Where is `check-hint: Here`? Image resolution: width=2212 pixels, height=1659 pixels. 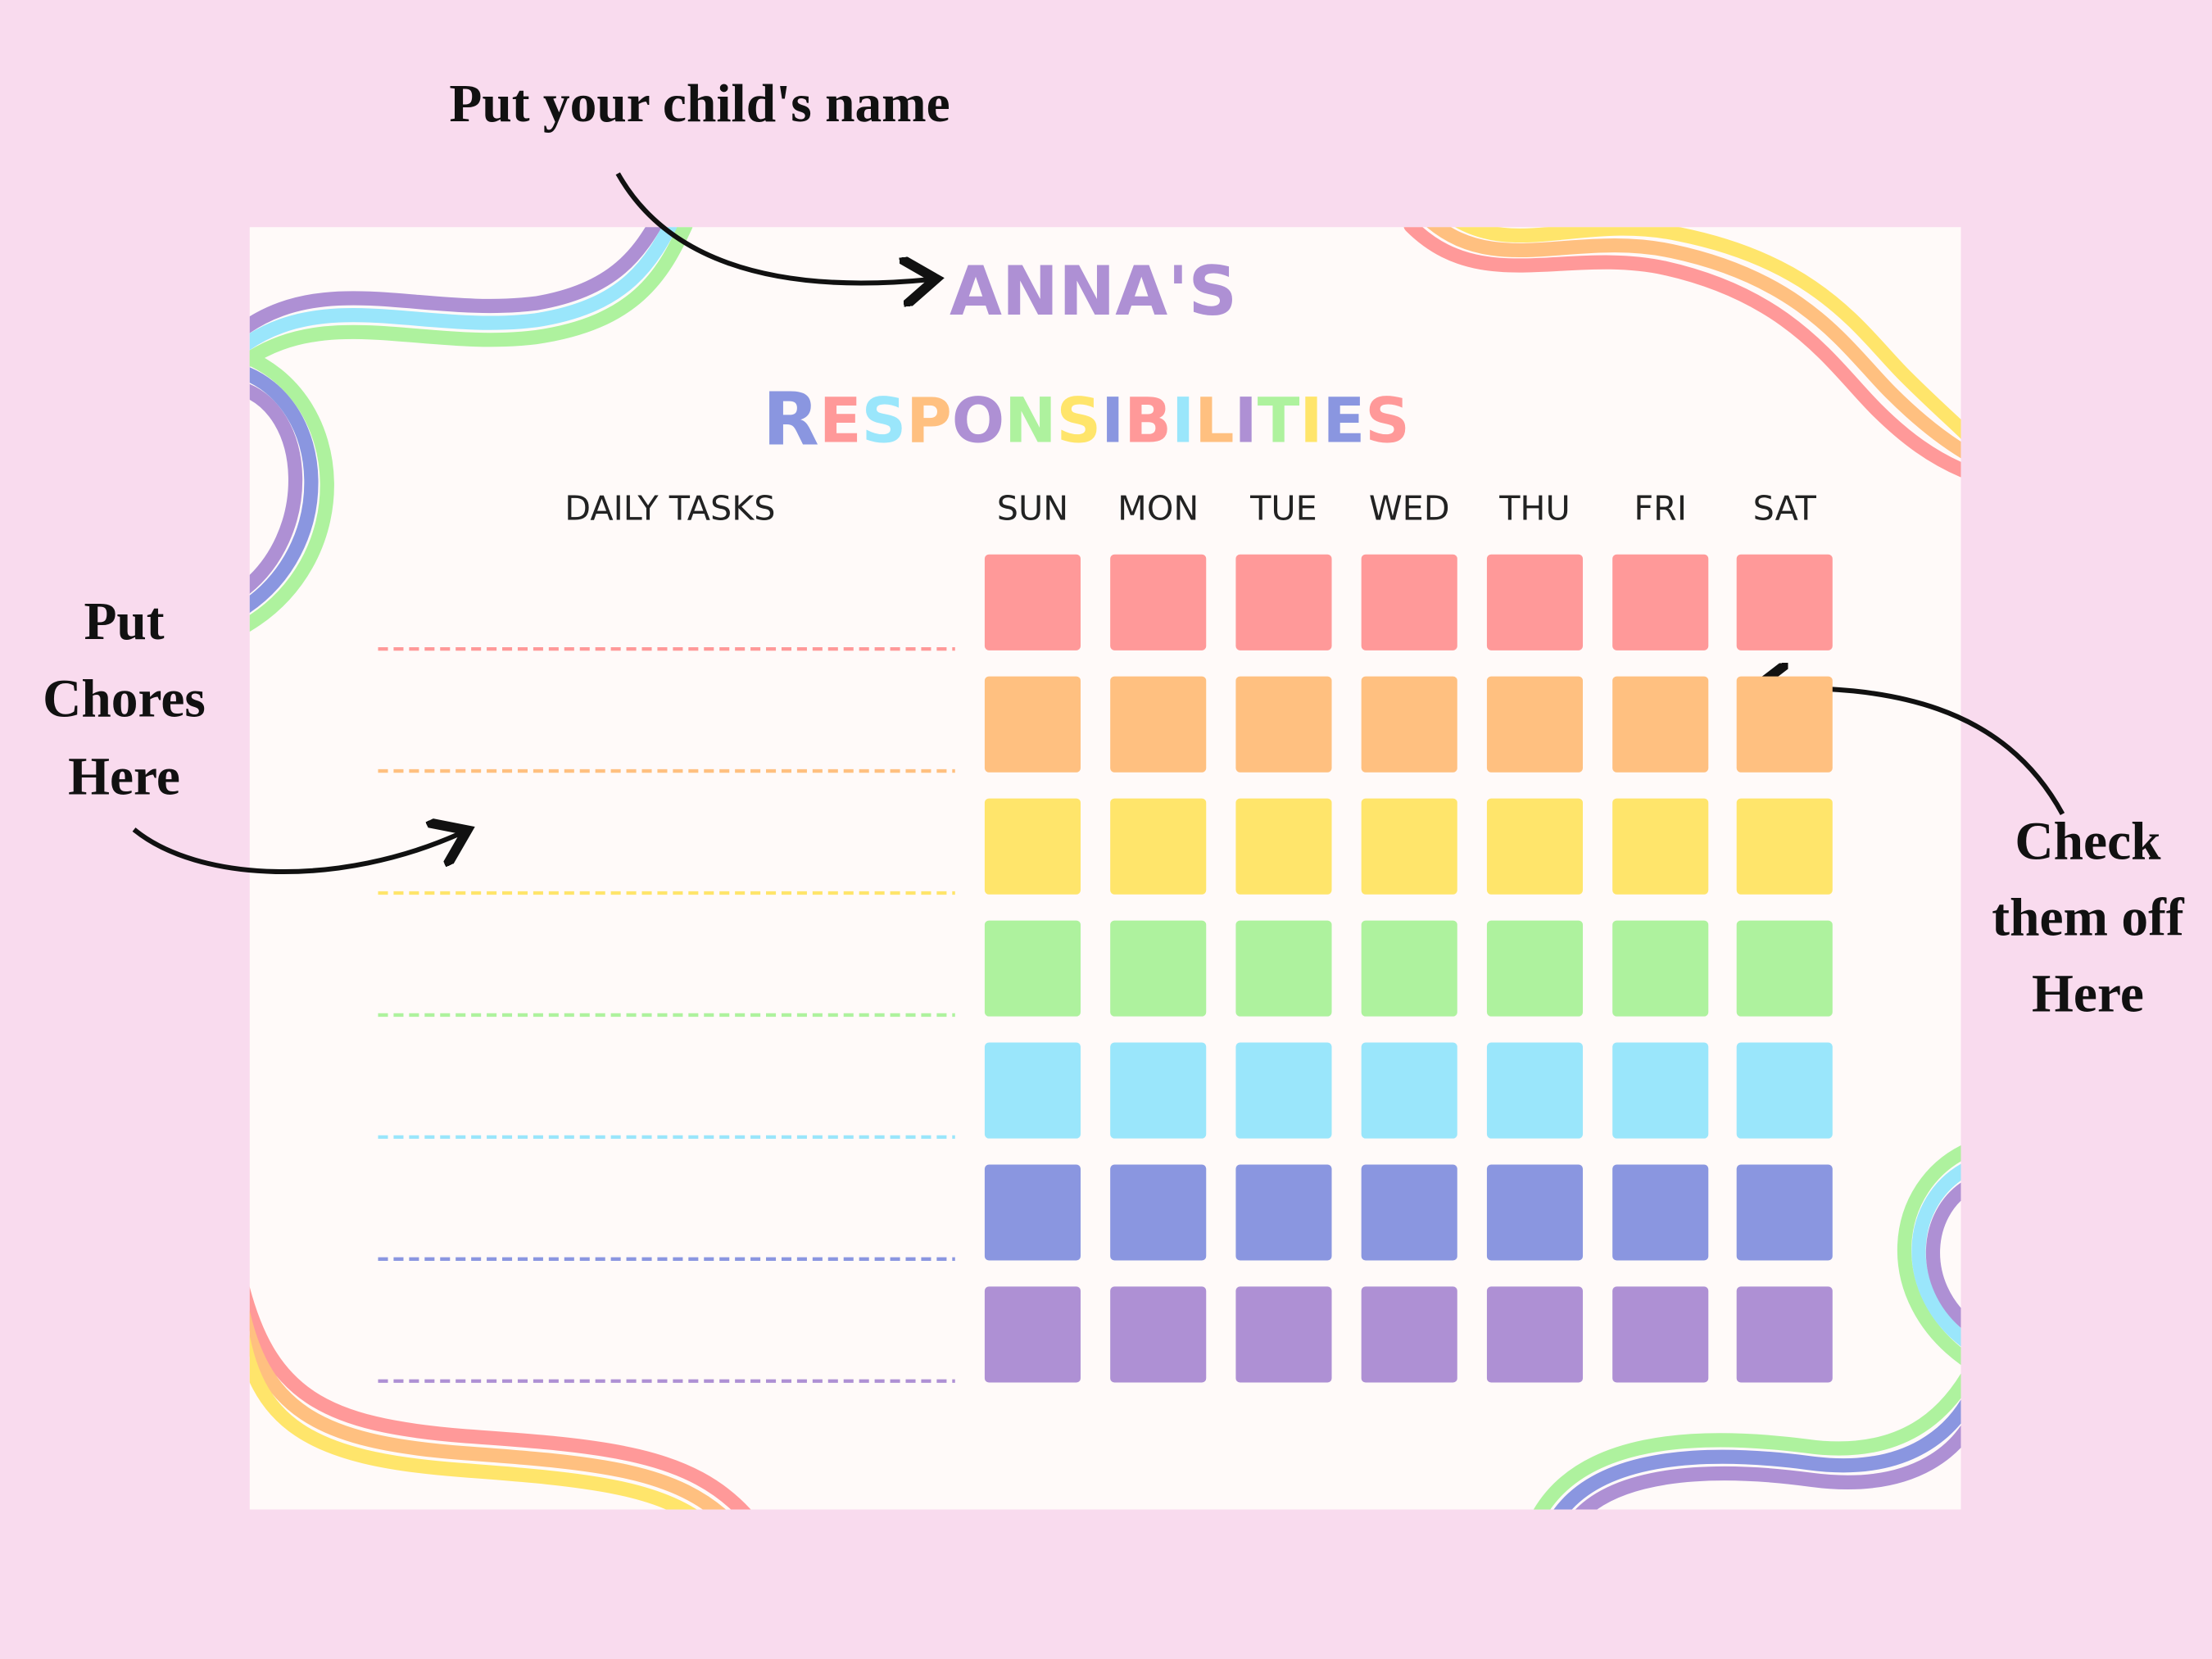
check-hint: Here is located at coordinates (2088, 994).